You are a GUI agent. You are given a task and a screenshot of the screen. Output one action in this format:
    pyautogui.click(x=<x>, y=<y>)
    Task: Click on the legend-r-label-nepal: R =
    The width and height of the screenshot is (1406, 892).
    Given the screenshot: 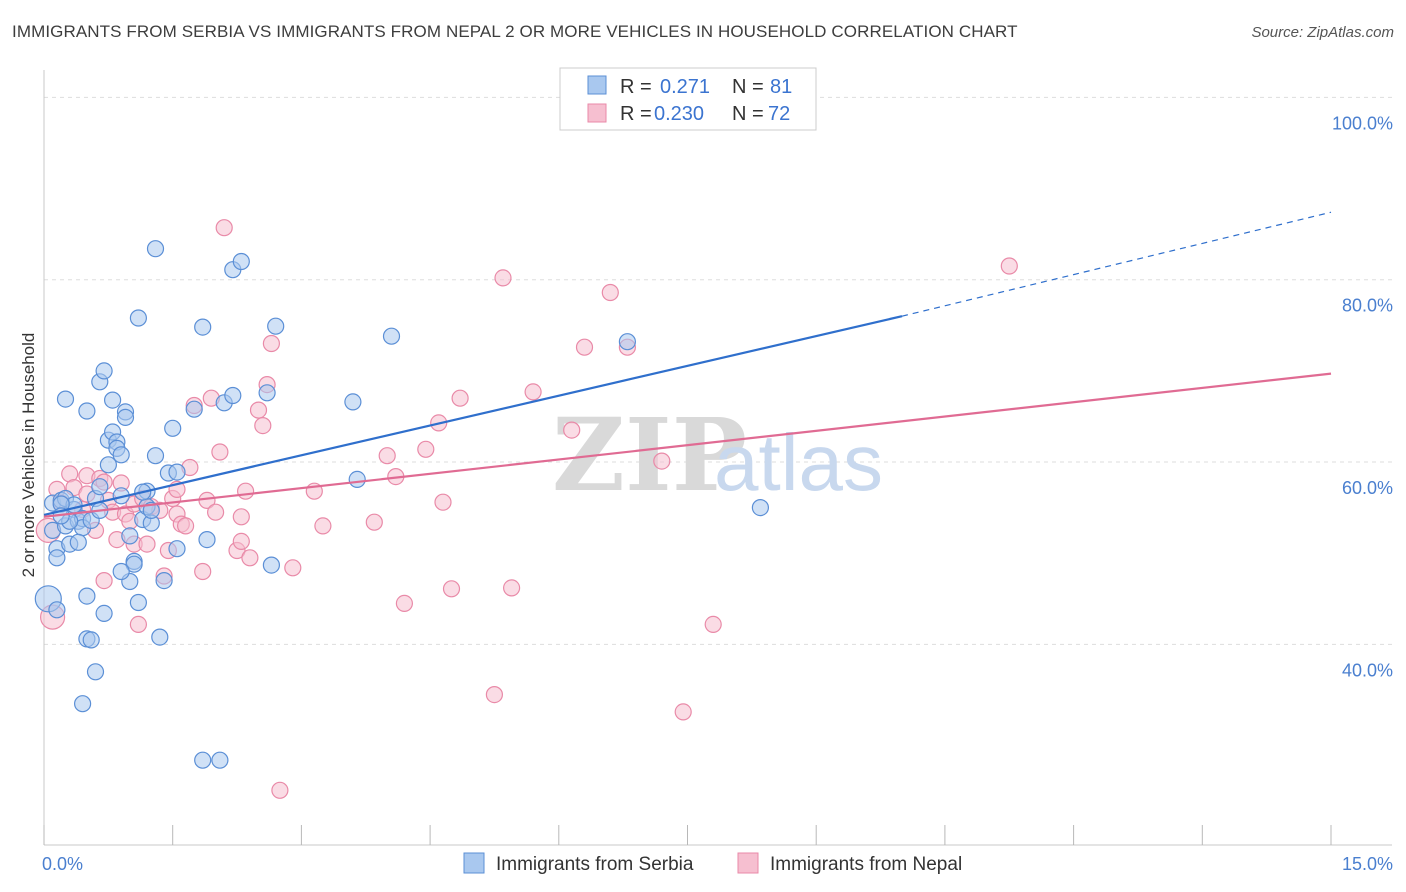 What is the action you would take?
    pyautogui.click(x=636, y=114)
    